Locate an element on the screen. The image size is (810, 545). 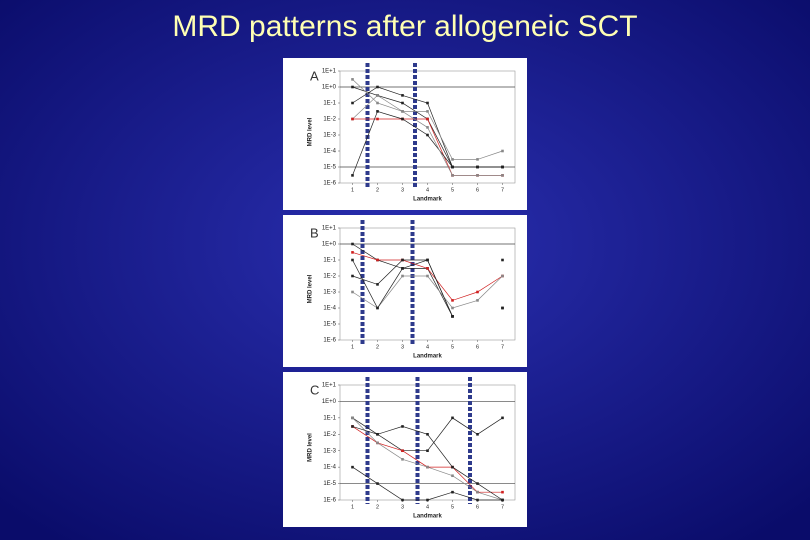
panel-letter: B is located at coordinates (314, 232).